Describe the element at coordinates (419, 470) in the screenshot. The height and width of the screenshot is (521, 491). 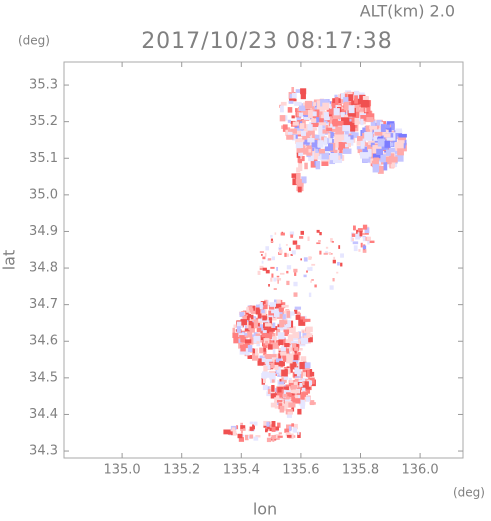
I see `x-tick-label: 136.0` at that location.